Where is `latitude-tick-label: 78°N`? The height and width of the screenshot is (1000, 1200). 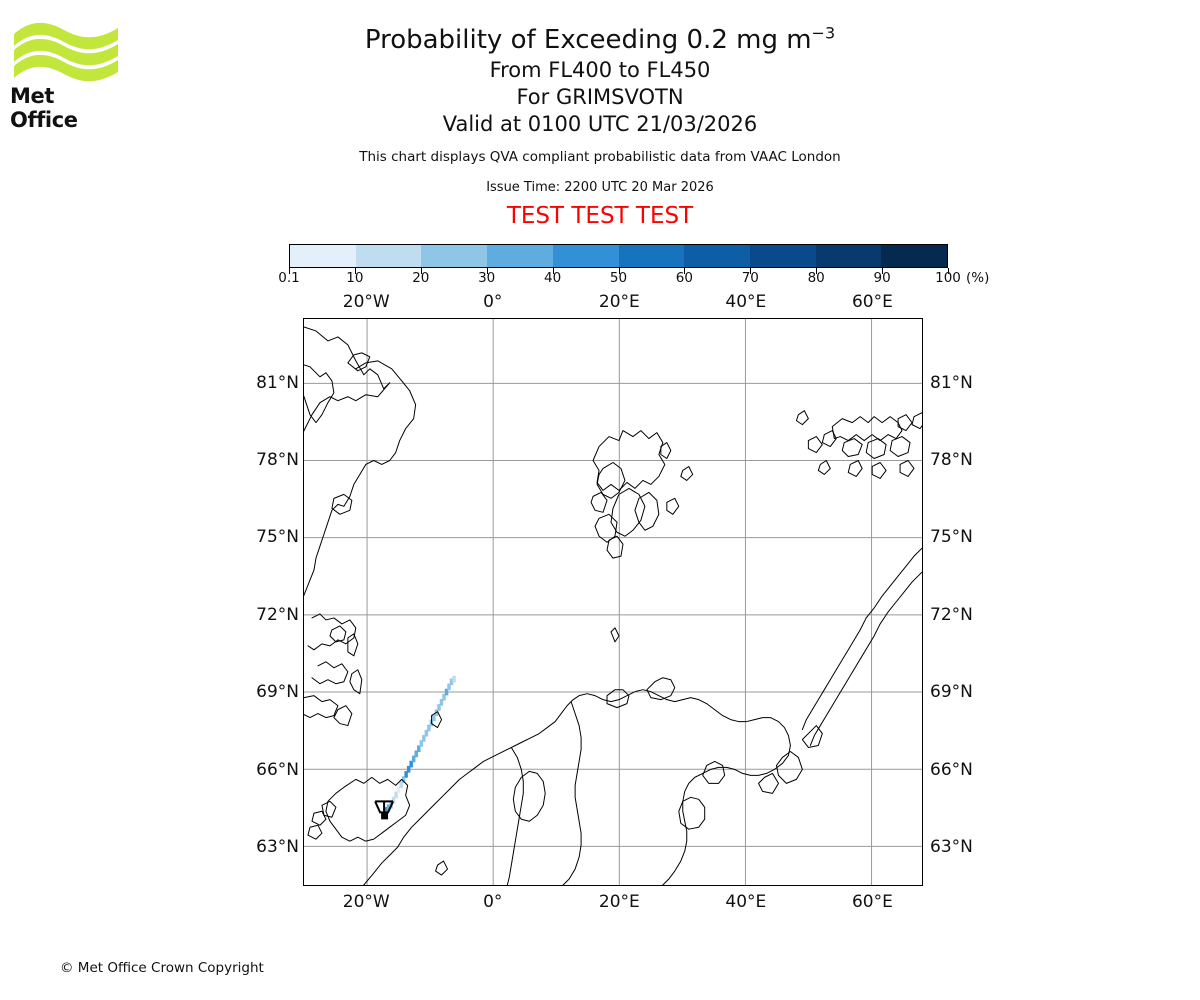
latitude-tick-label: 78°N is located at coordinates (277, 460).